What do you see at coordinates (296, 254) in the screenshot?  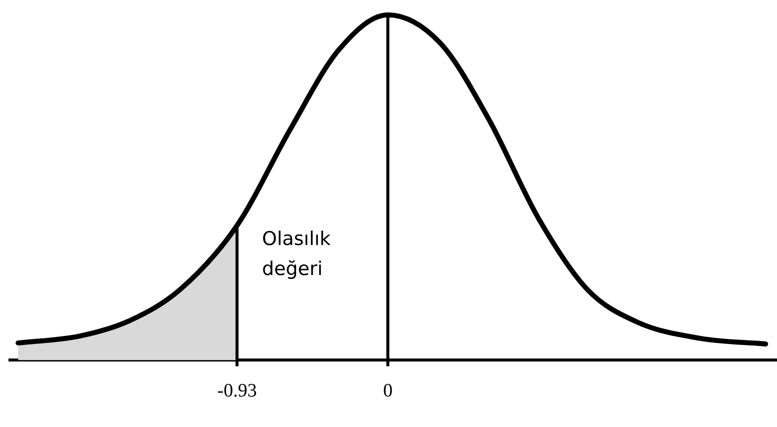 I see `annotation: Olasılık değeri` at bounding box center [296, 254].